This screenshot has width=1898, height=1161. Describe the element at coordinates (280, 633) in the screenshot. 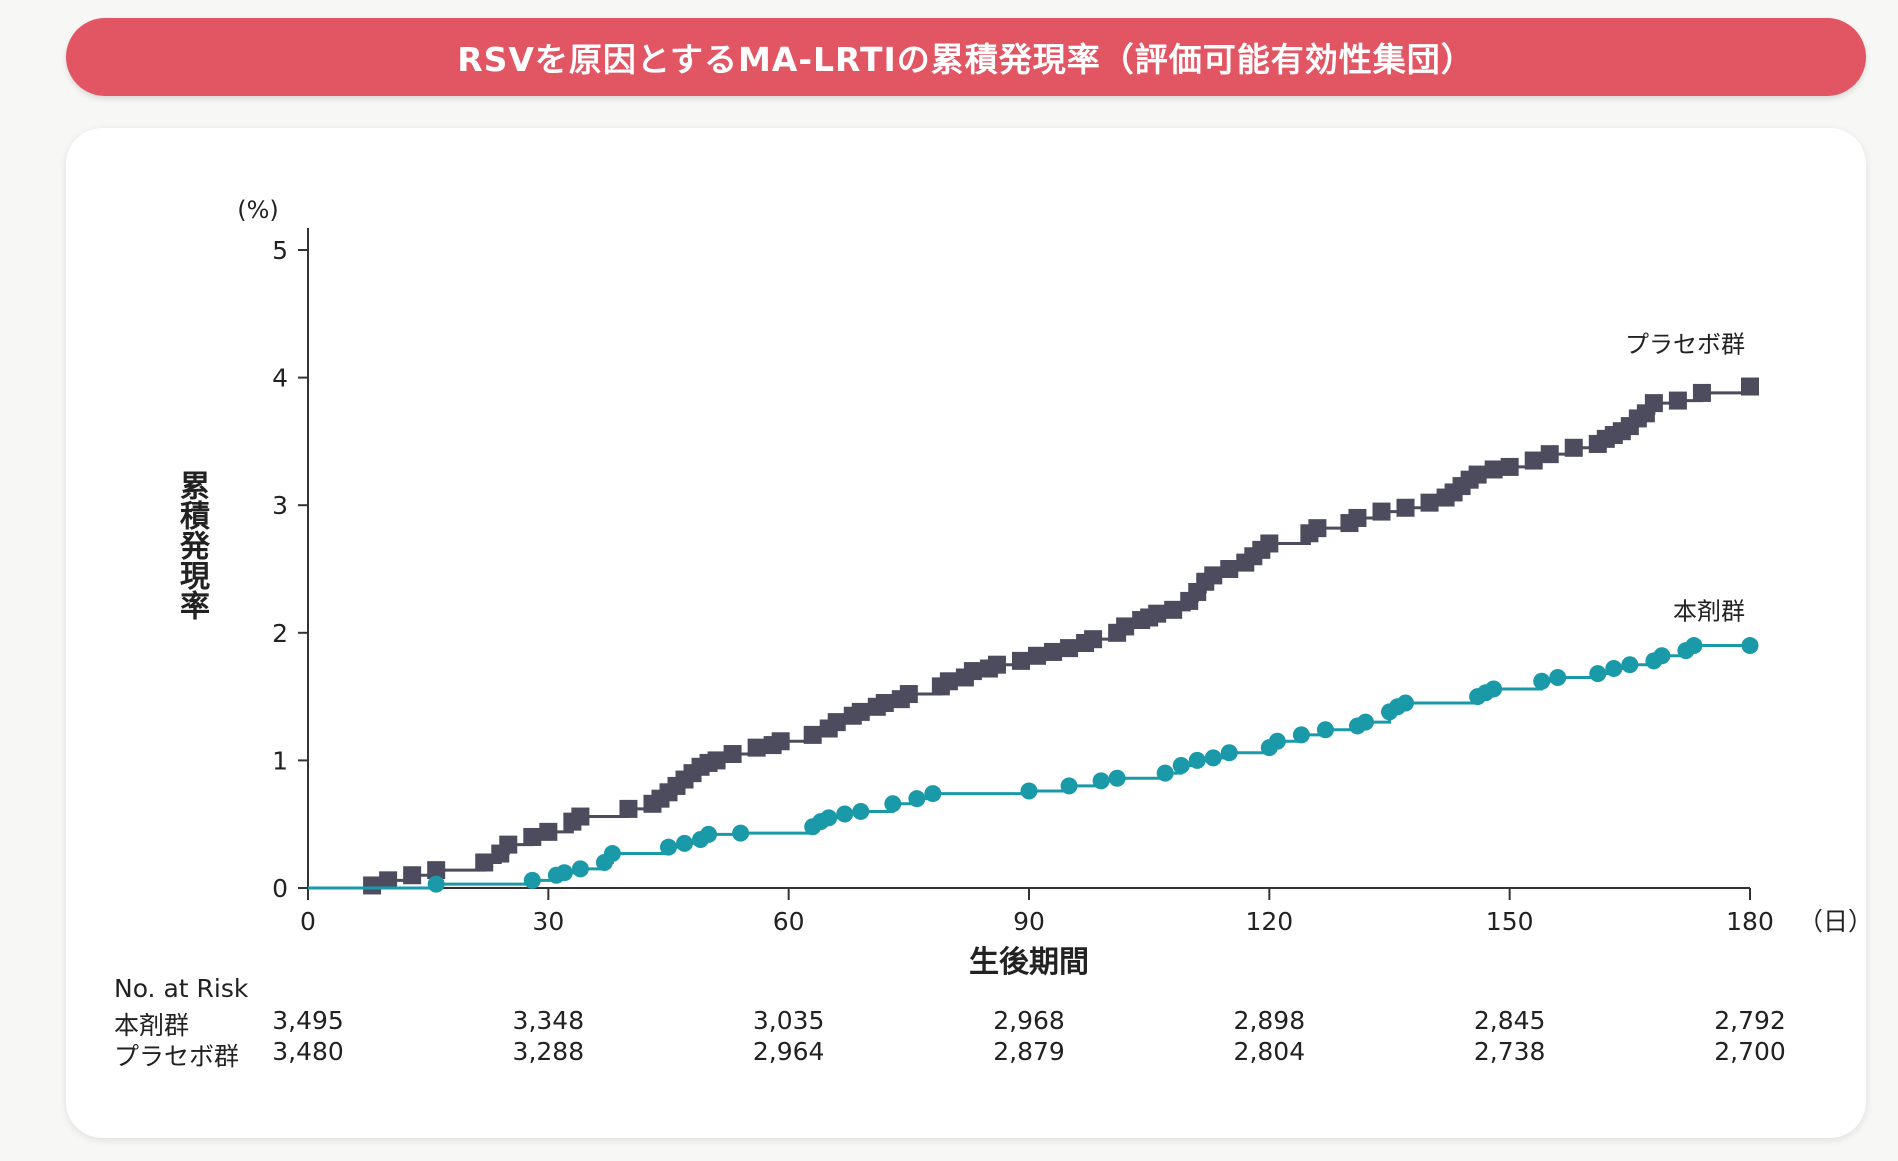

I see `y-tick-label: 2` at that location.